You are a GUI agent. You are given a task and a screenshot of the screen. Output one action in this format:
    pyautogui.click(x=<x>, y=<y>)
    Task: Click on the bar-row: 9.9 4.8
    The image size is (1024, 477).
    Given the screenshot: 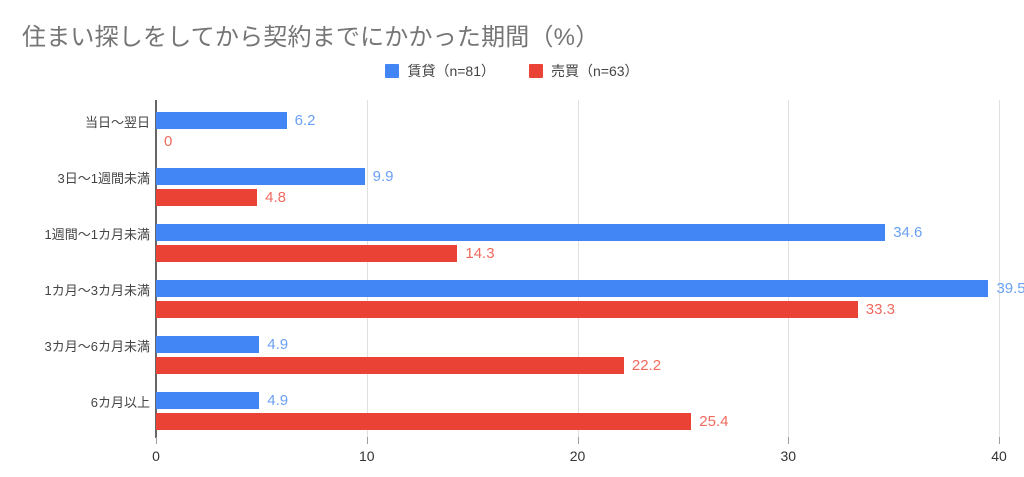 What is the action you would take?
    pyautogui.click(x=577, y=187)
    